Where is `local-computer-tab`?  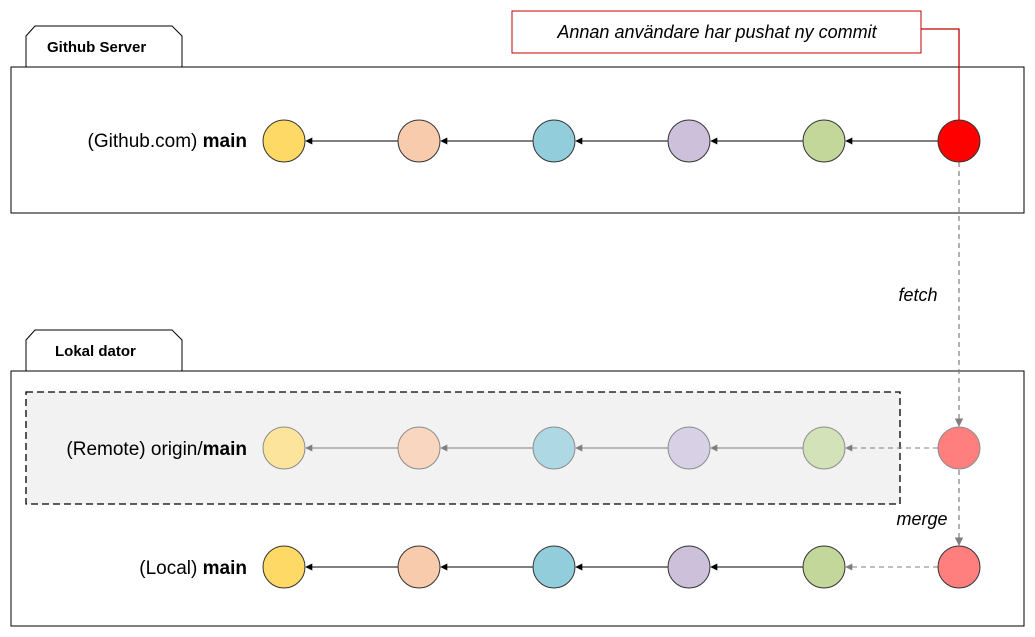 local-computer-tab is located at coordinates (104, 350).